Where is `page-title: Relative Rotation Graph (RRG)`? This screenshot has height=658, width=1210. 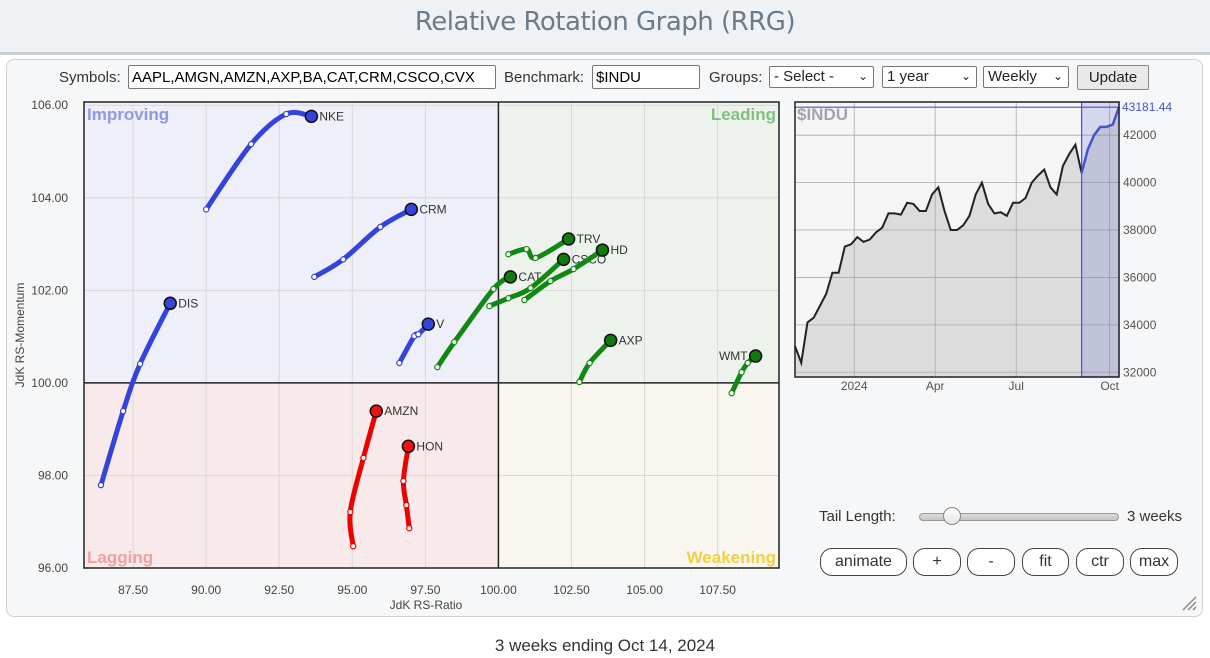 page-title: Relative Rotation Graph (RRG) is located at coordinates (605, 22).